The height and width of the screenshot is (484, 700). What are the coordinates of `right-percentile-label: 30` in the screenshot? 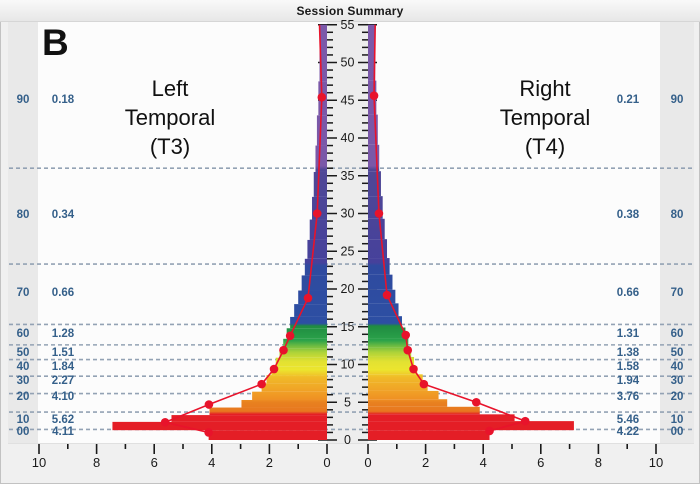 It's located at (677, 381).